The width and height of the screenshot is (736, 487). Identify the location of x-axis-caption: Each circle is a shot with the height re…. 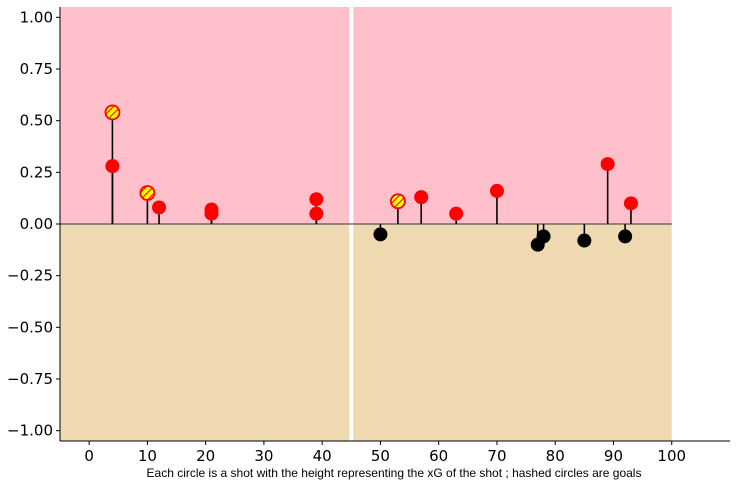
(394, 473).